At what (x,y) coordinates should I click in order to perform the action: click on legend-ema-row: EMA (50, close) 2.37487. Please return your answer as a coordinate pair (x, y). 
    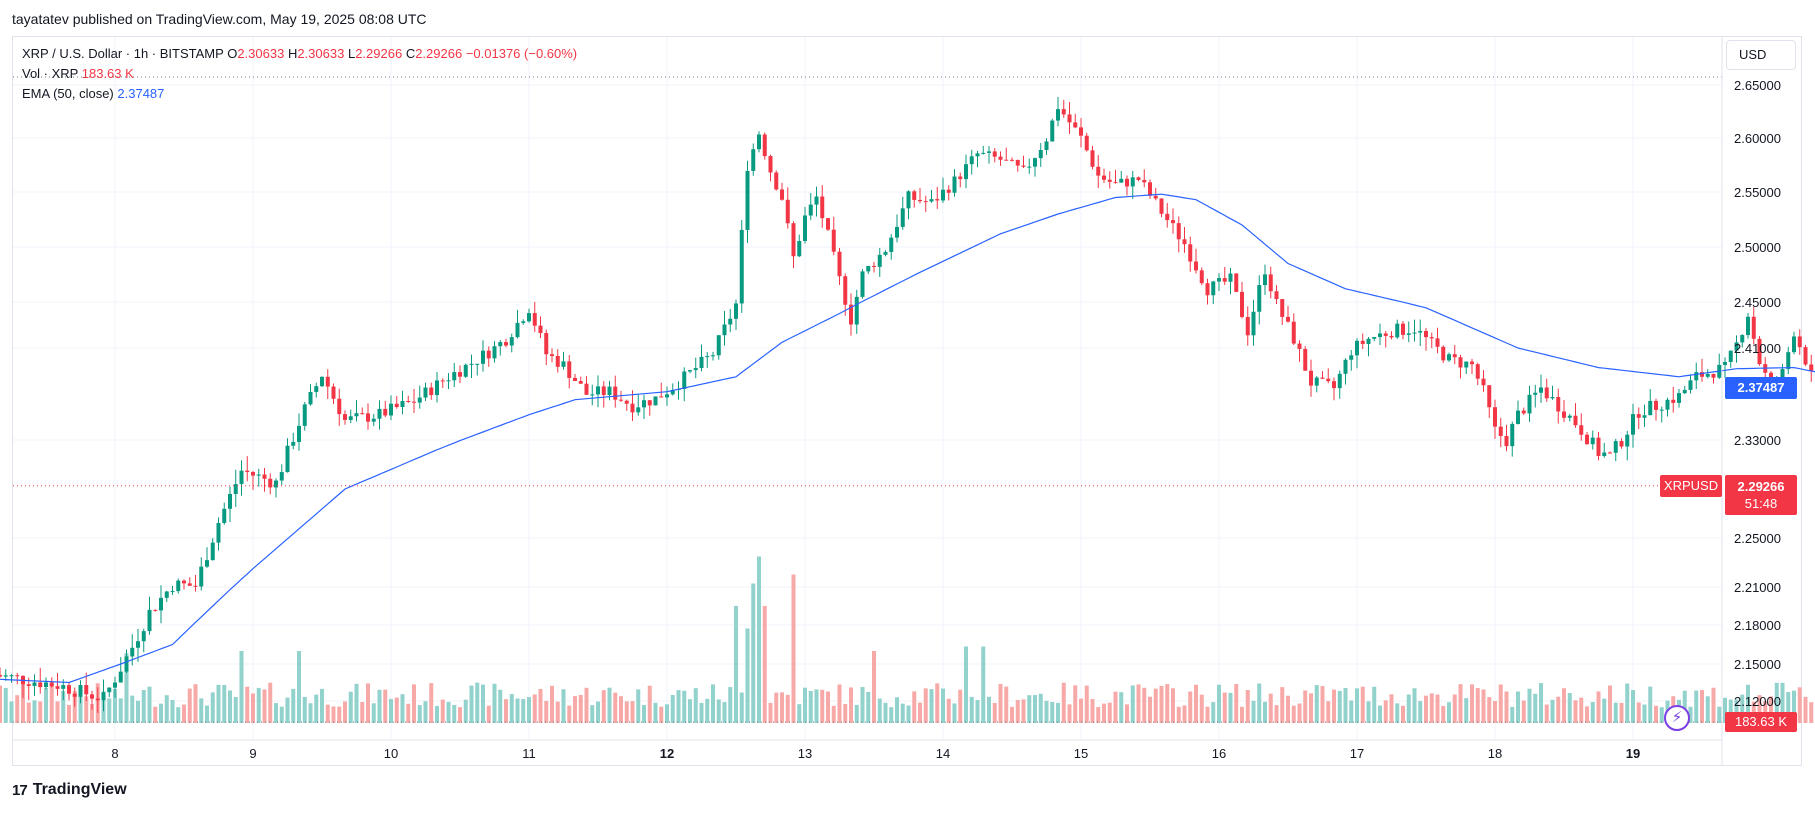
    Looking at the image, I should click on (299, 94).